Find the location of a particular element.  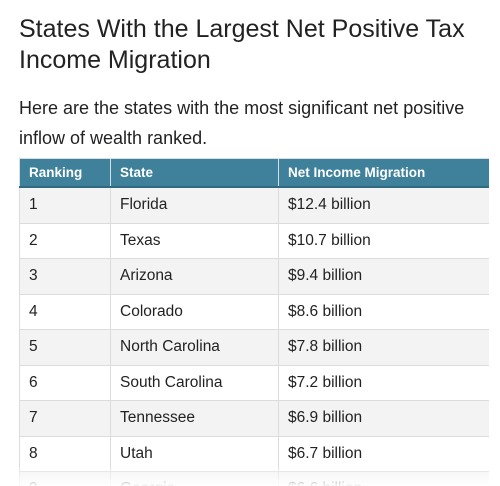

cell-ranking: 7 is located at coordinates (65, 418).